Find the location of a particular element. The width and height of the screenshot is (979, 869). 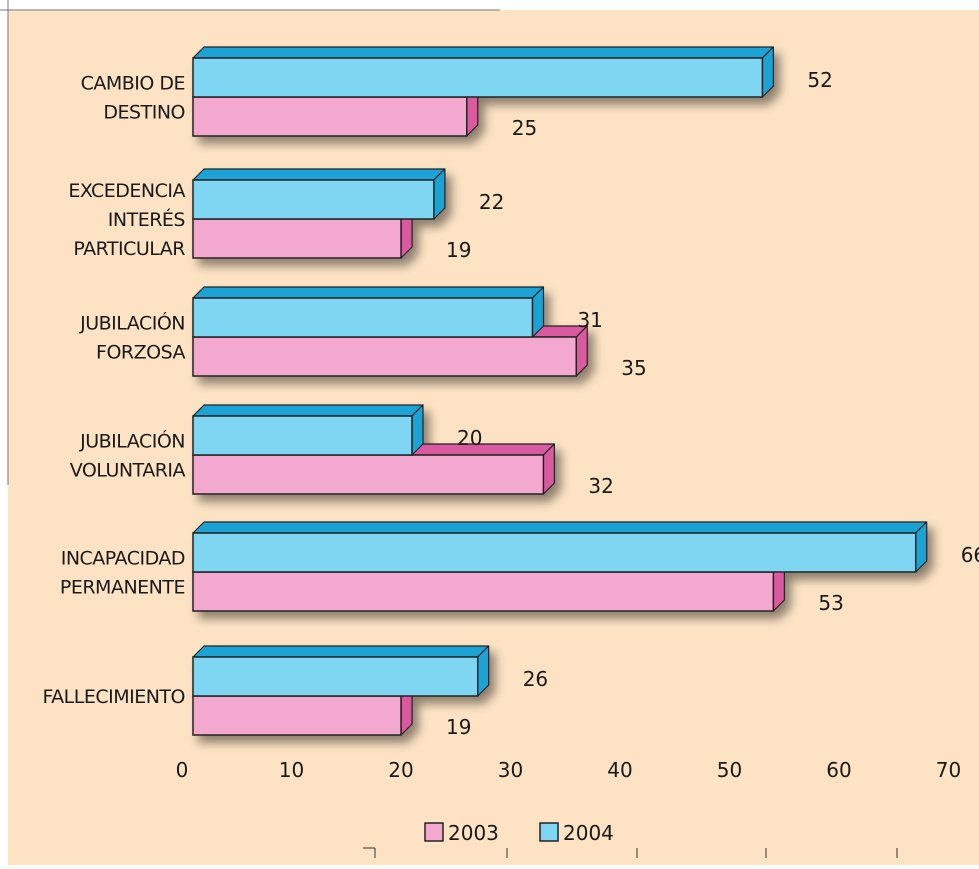

category-label: PERMANENTE is located at coordinates (122, 588).